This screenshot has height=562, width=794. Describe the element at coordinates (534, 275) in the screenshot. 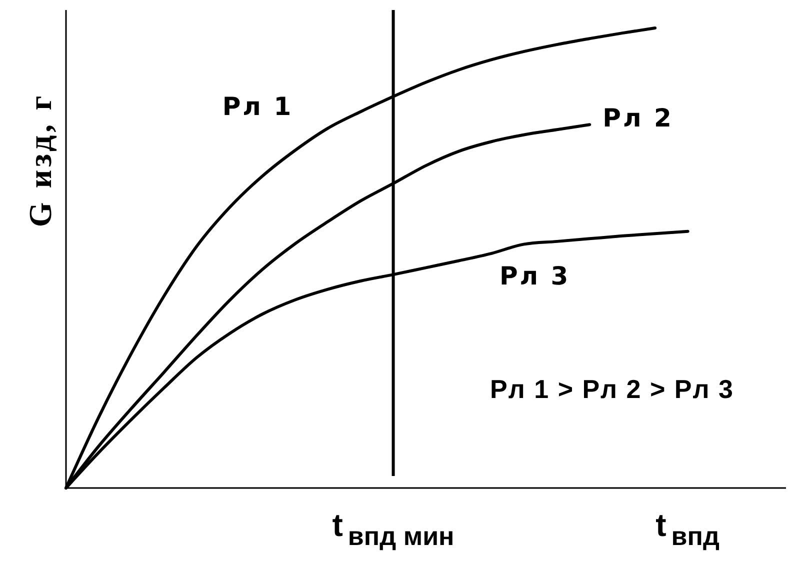

I see `series-label: Рл 3` at that location.